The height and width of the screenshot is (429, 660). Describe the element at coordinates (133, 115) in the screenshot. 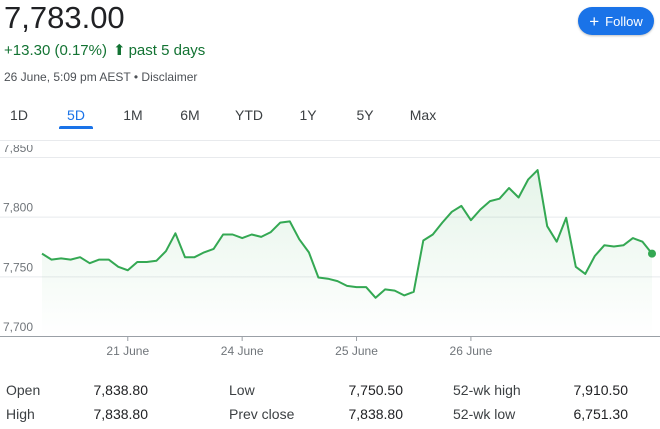

I see `tab-1m: 1M` at that location.